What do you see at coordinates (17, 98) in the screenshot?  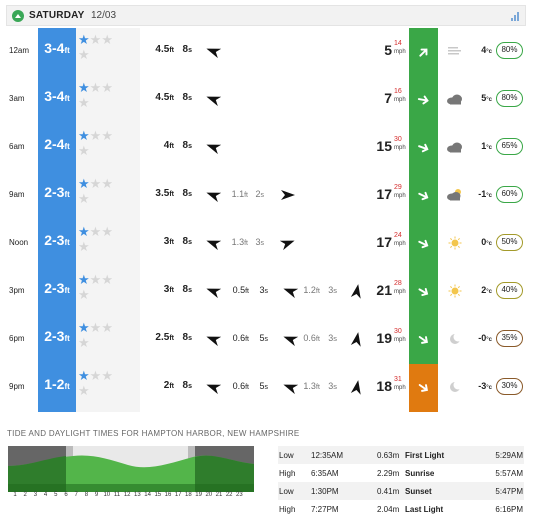 I see `row-time: 3am` at bounding box center [17, 98].